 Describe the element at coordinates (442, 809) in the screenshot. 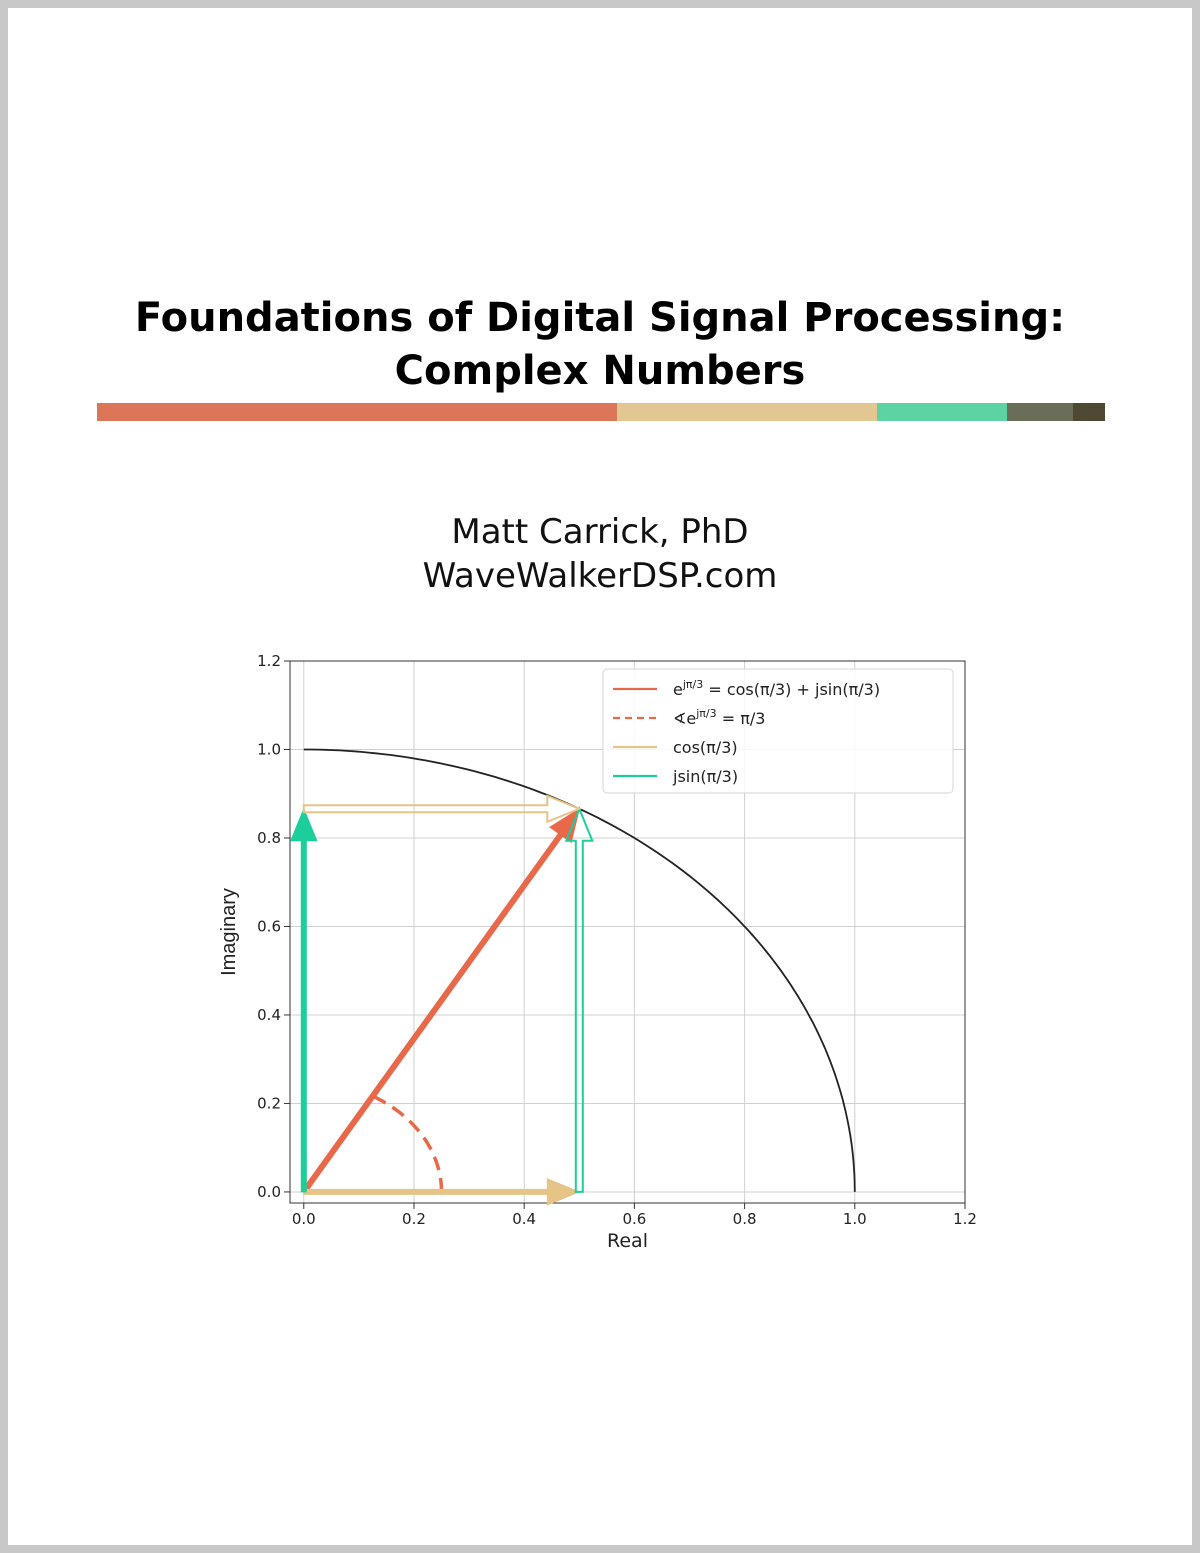

I see `real-part-shifted-arrow` at that location.